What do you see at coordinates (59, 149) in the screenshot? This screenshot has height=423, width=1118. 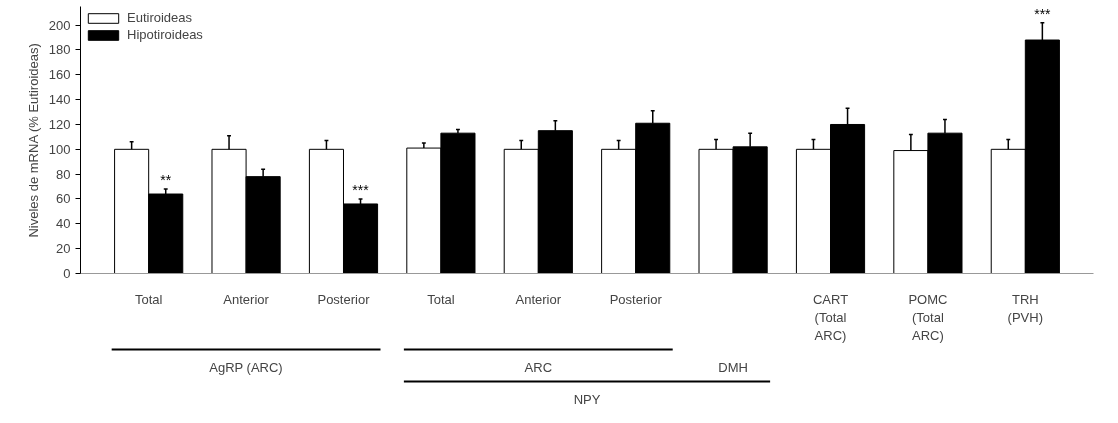 I see `y-tick-label: 100` at bounding box center [59, 149].